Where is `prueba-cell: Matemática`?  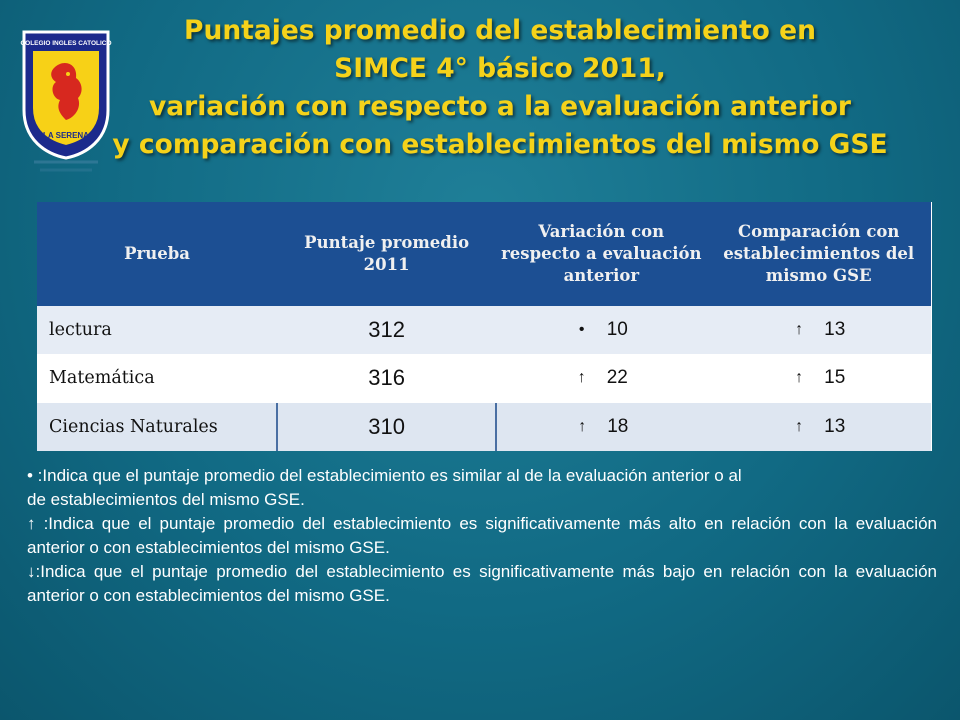 prueba-cell: Matemática is located at coordinates (157, 378).